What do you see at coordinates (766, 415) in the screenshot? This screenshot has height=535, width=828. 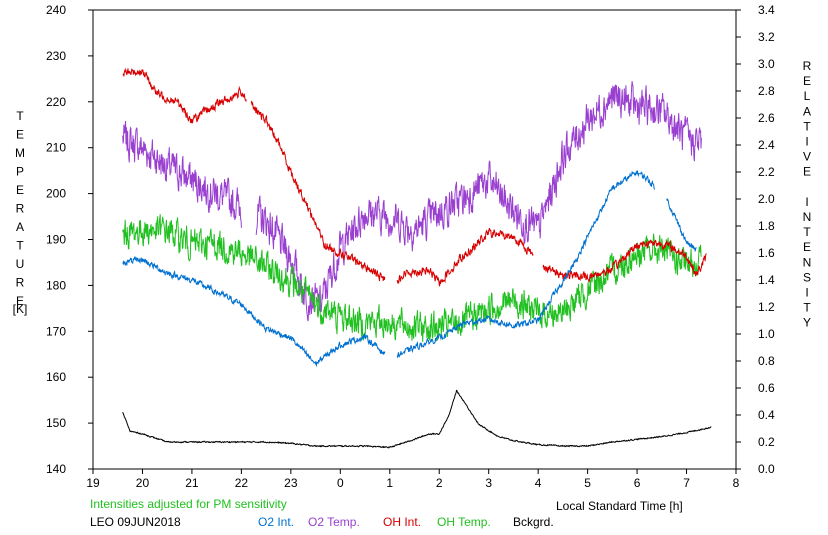 I see `y-right-tick-label: 0.4` at bounding box center [766, 415].